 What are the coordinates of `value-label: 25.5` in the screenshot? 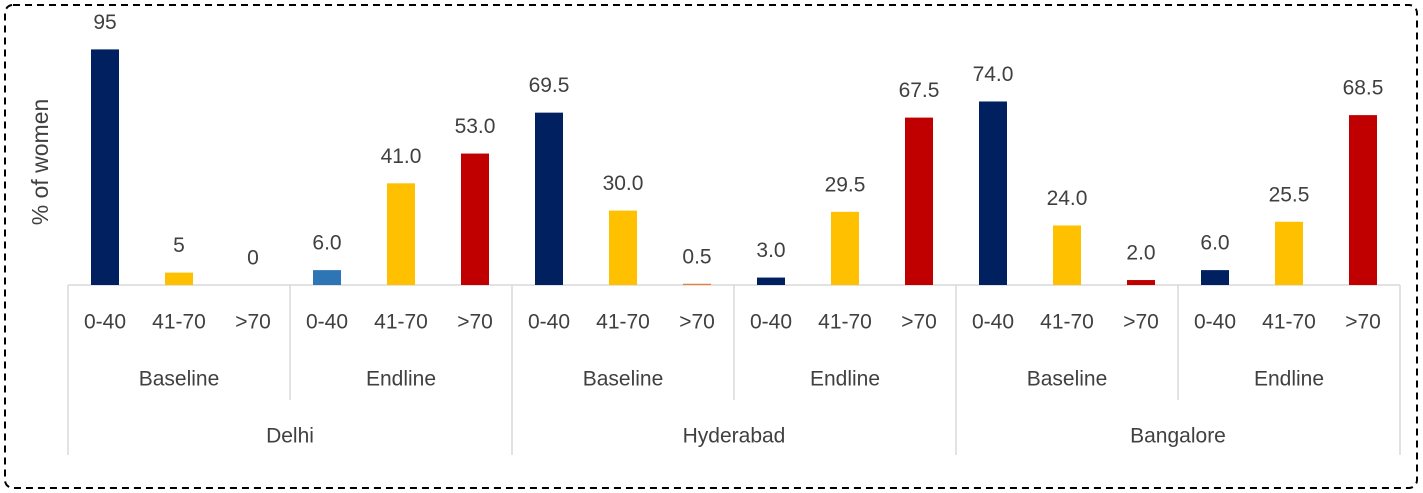 It's located at (1289, 194).